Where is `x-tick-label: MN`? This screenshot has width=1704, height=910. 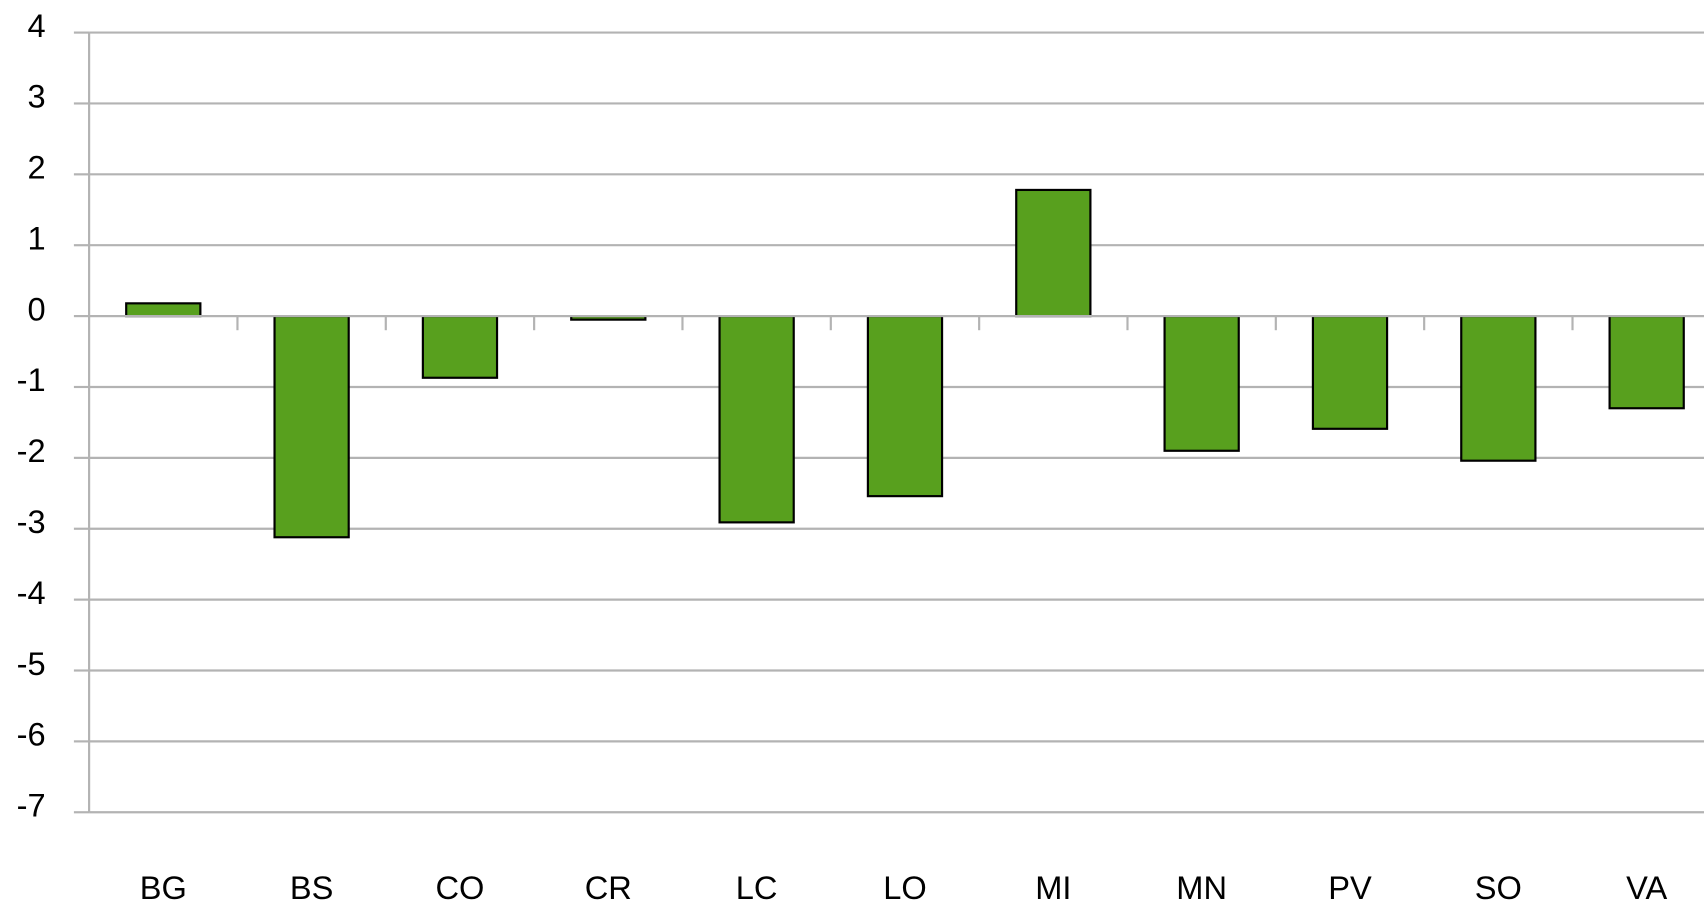
x-tick-label: MN is located at coordinates (1201, 888).